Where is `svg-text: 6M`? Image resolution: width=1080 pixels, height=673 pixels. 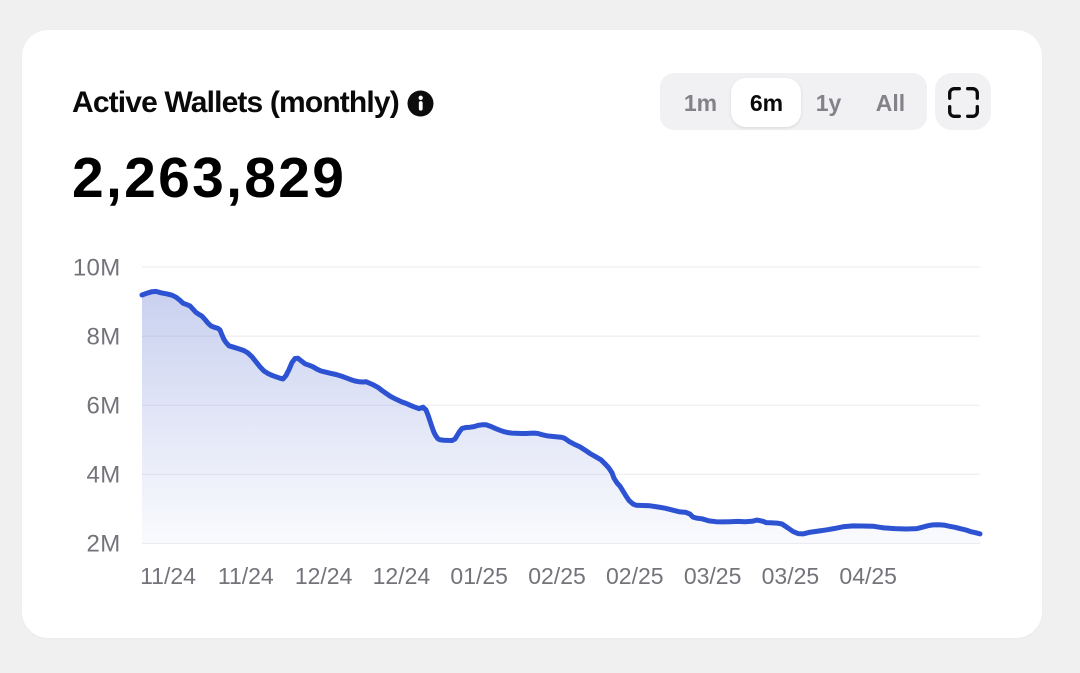
svg-text: 6M is located at coordinates (104, 406).